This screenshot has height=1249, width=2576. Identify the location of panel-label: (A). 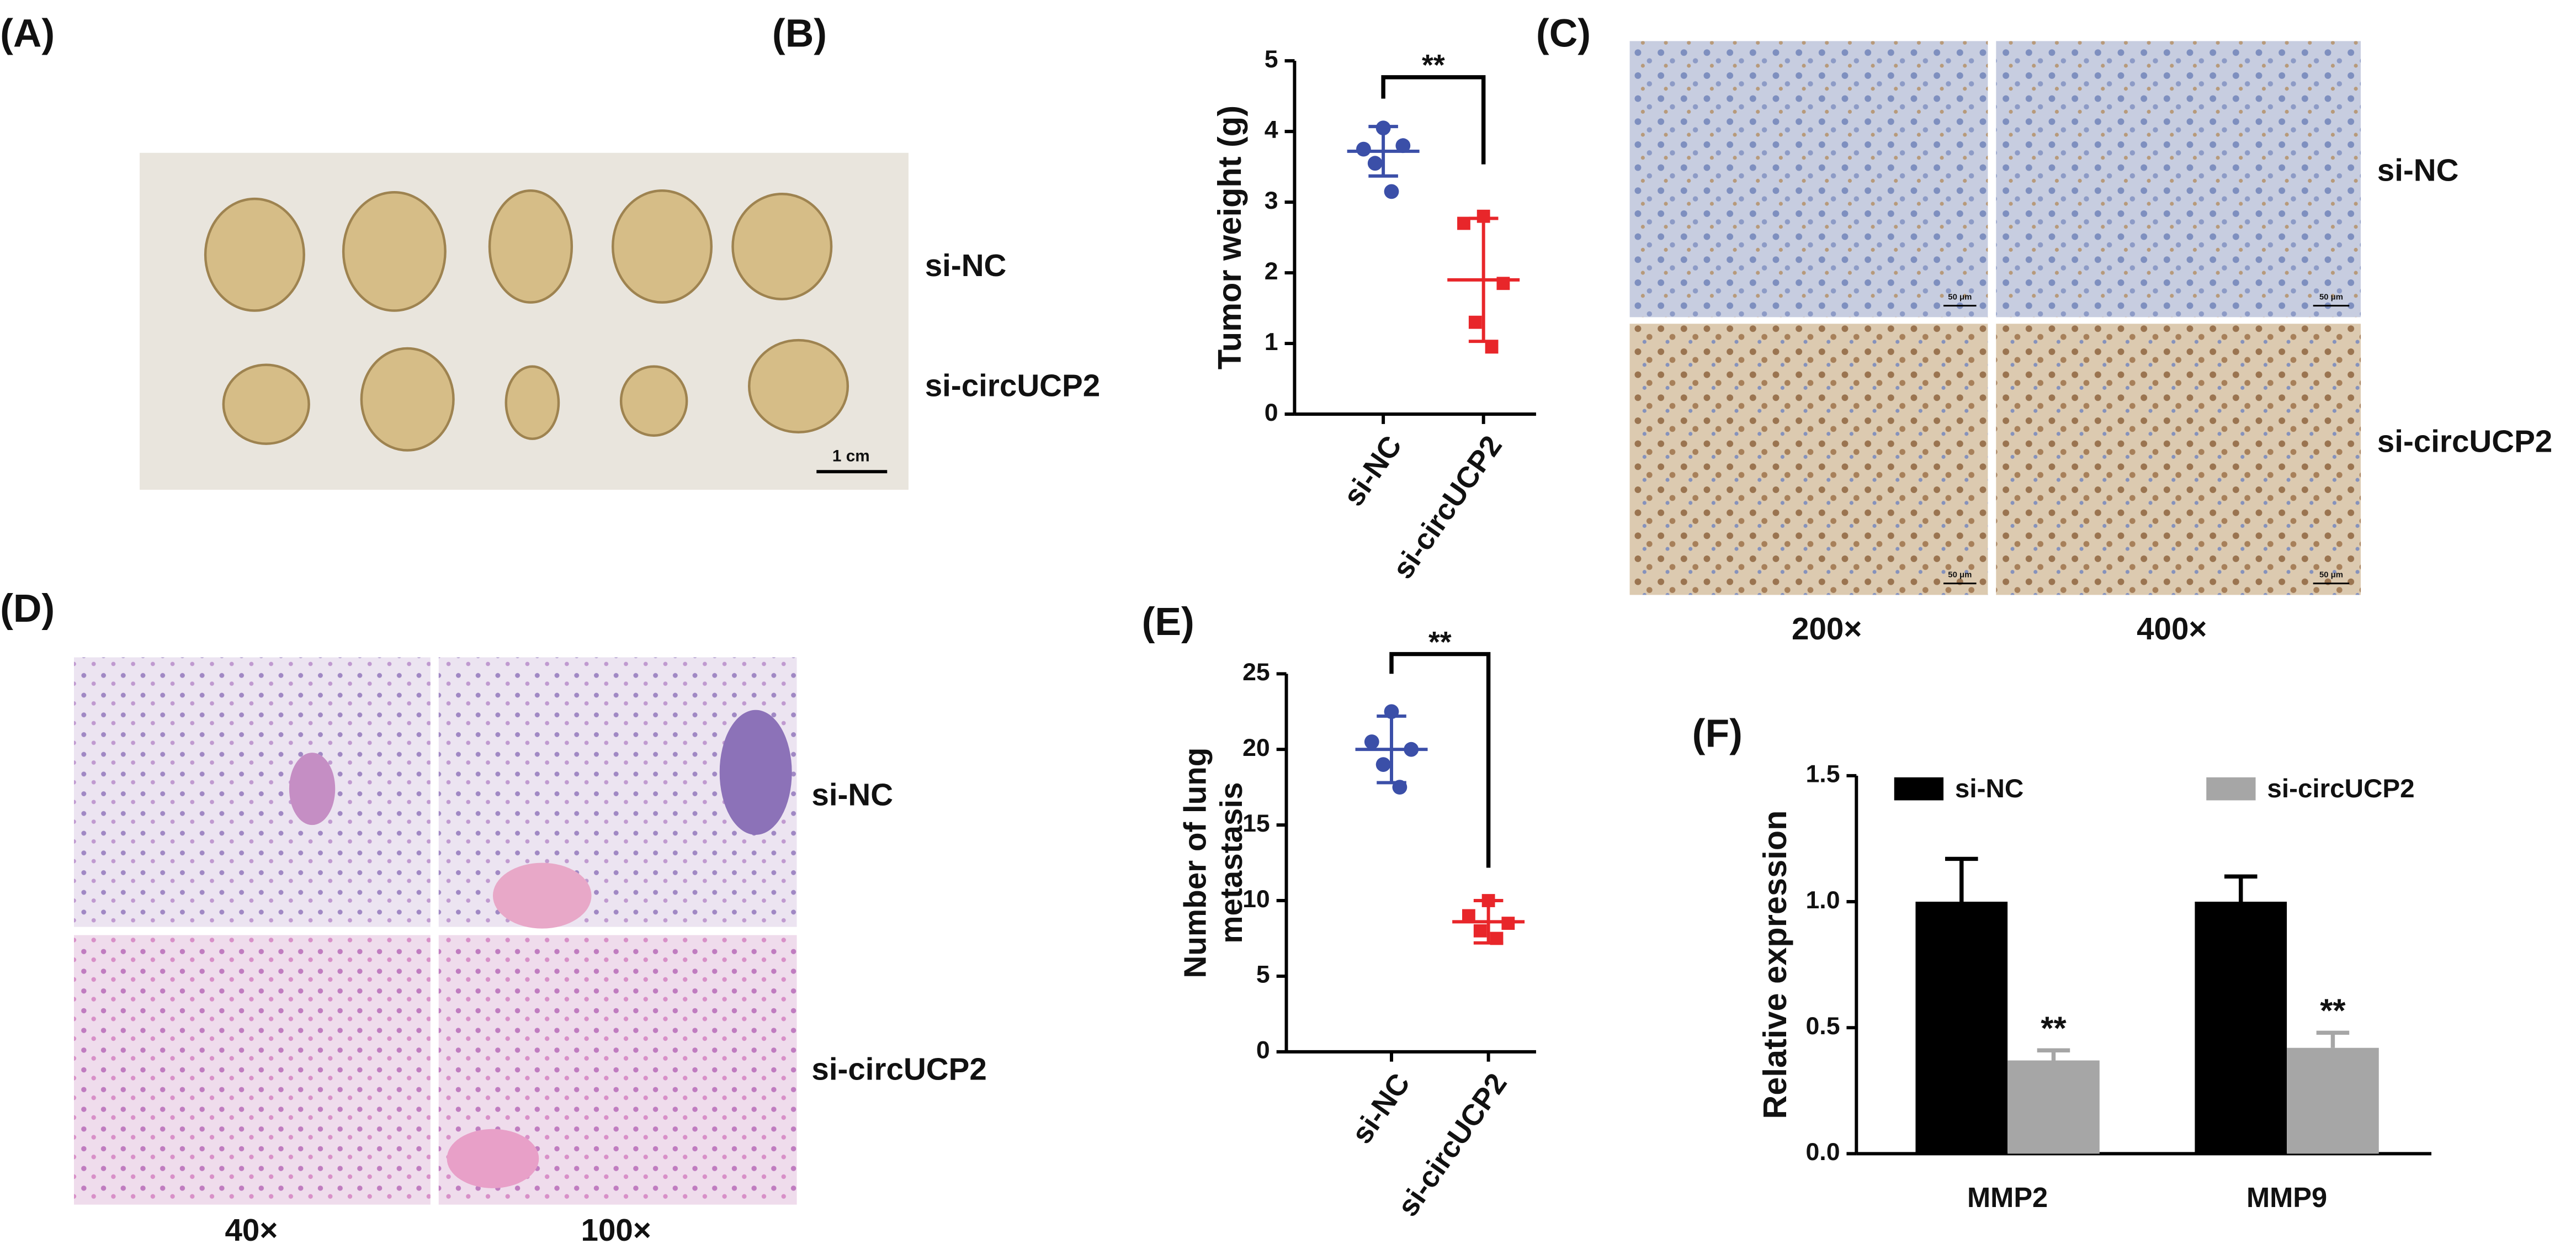
(27, 33).